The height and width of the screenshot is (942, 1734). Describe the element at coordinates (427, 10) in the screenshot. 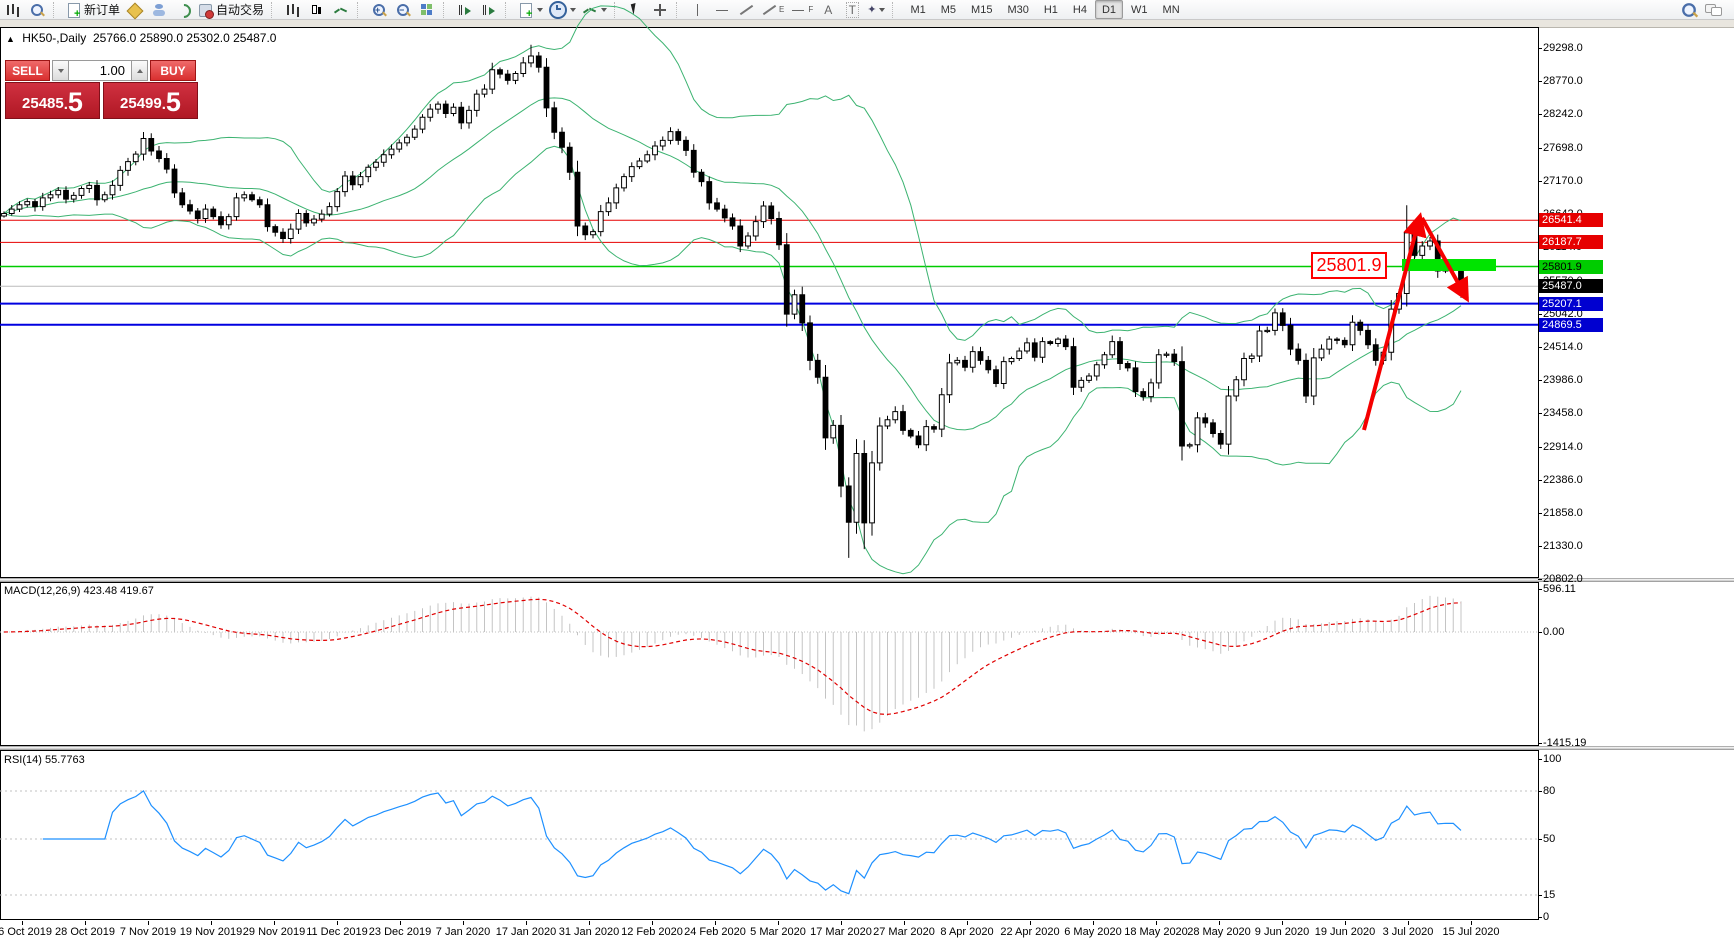

I see `tile-windows-icon` at that location.